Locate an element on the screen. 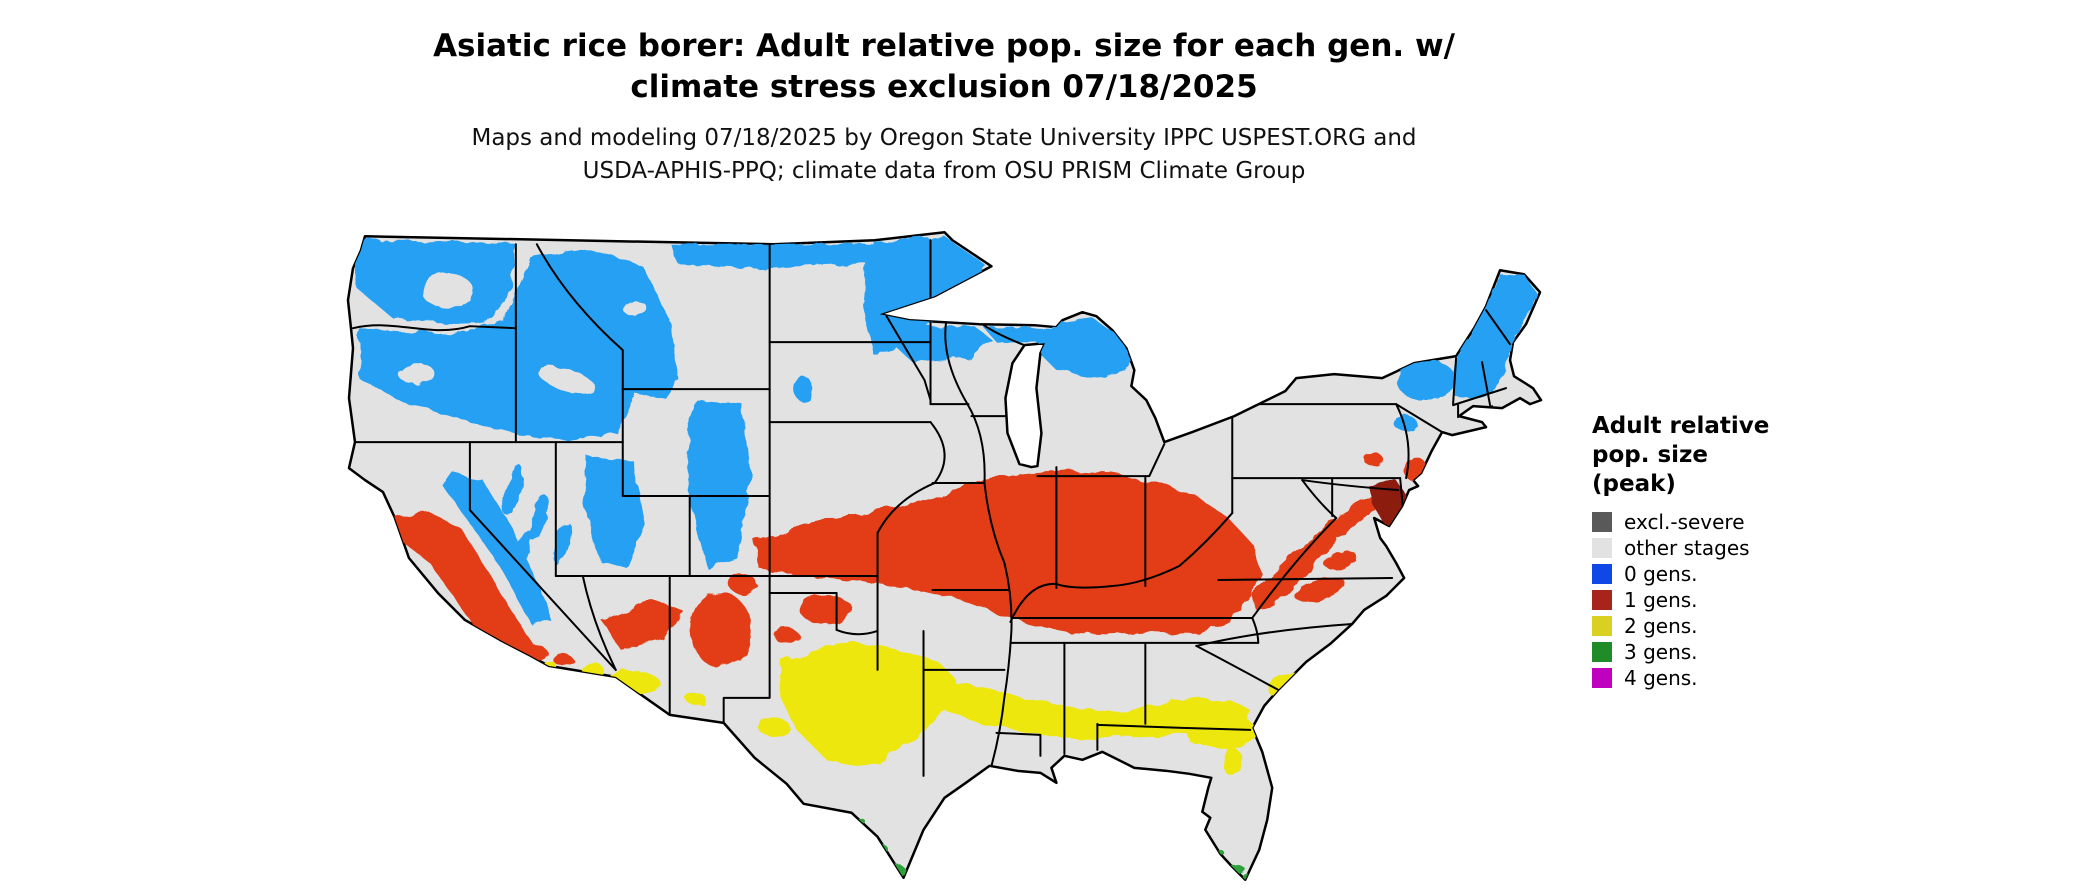  legend-item-other-stages: other stages is located at coordinates (1722, 548).